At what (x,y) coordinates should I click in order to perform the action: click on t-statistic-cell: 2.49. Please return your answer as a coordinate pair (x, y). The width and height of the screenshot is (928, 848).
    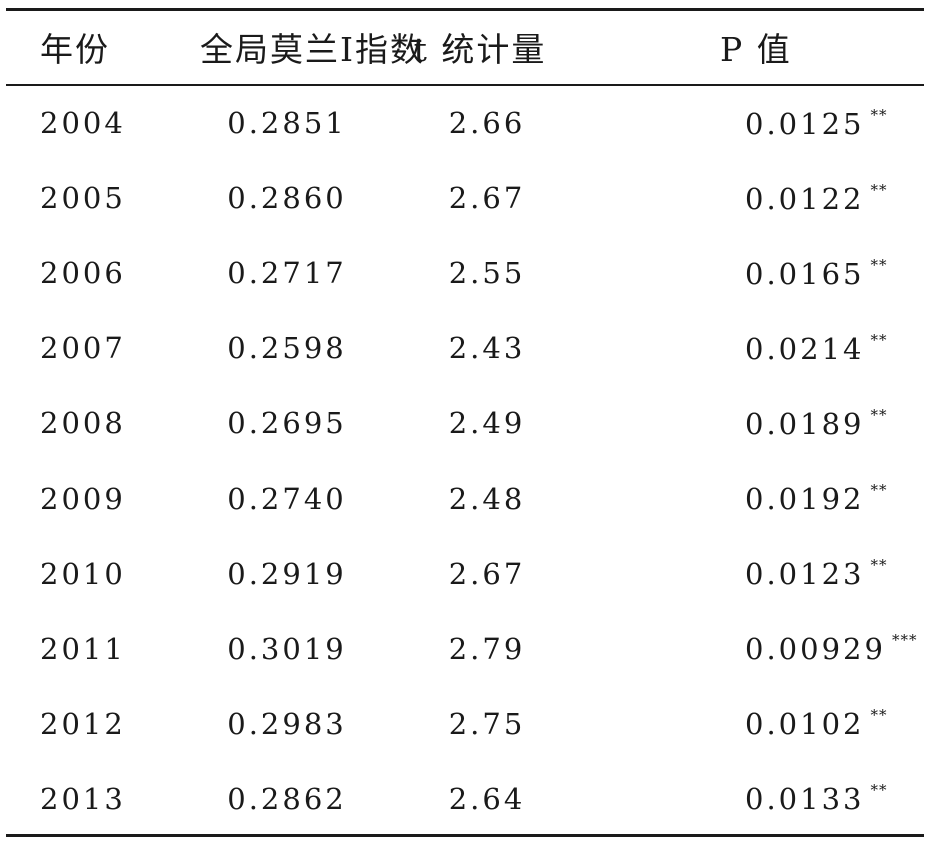
    Looking at the image, I should click on (487, 423).